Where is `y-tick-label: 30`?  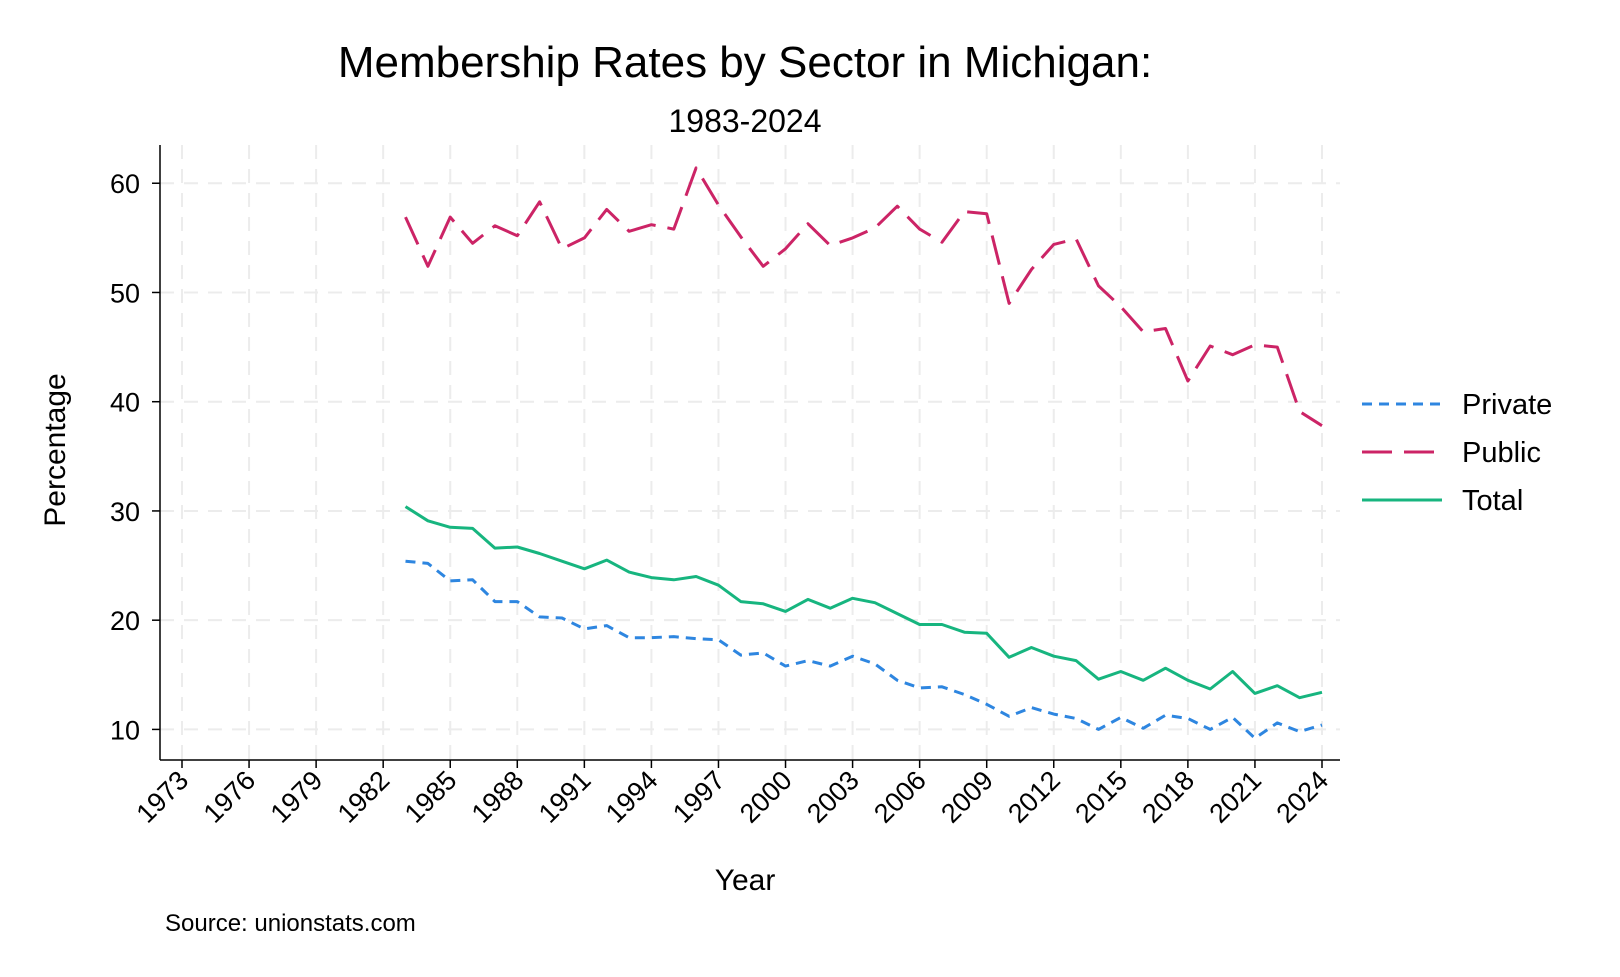 y-tick-label: 30 is located at coordinates (125, 512).